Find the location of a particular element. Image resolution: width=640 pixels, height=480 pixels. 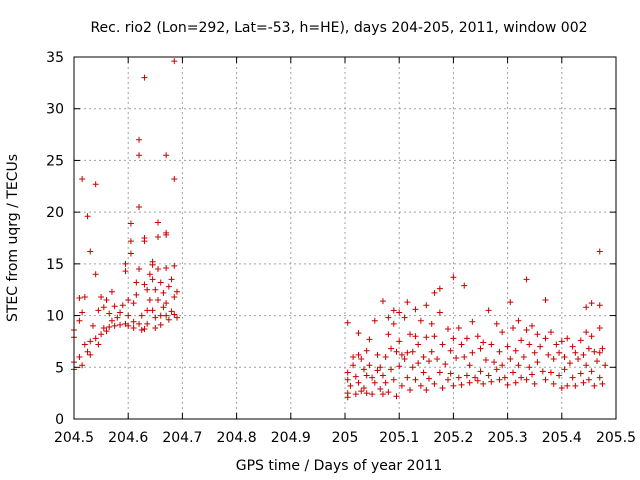

x-tick-label: 205.2 is located at coordinates (453, 438).